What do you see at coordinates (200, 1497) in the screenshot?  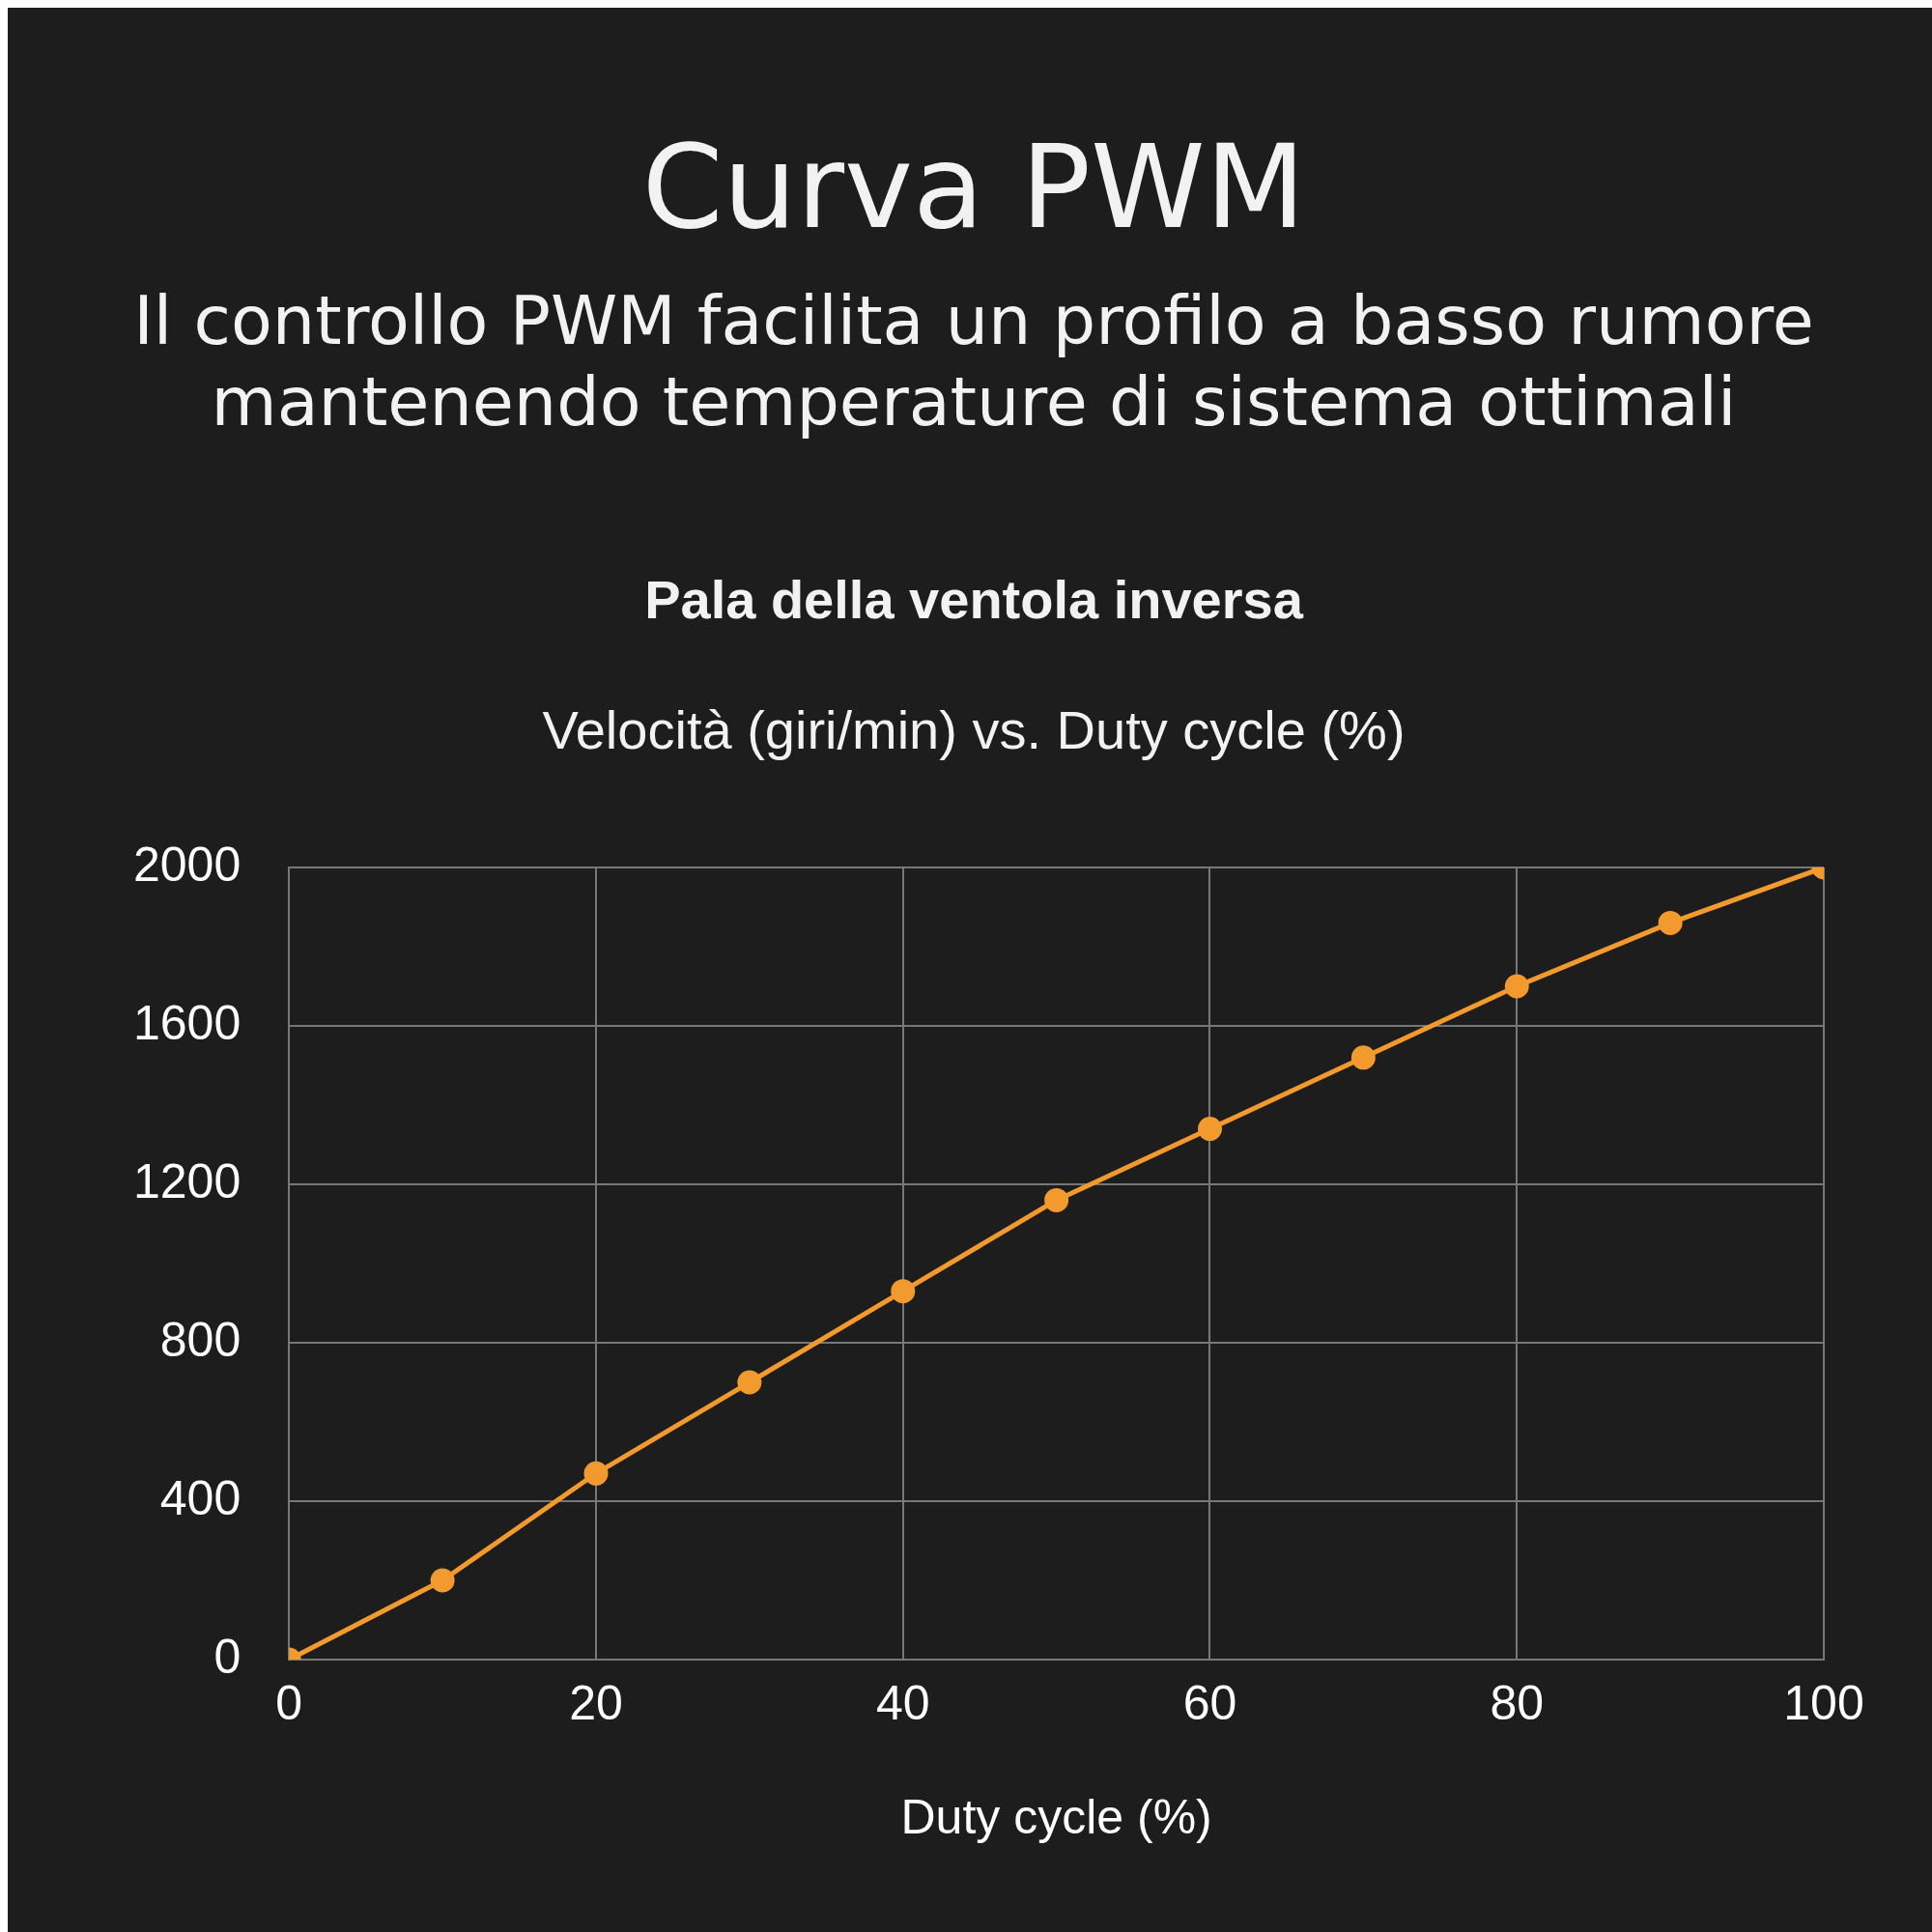 I see `y-tick-label: 400` at bounding box center [200, 1497].